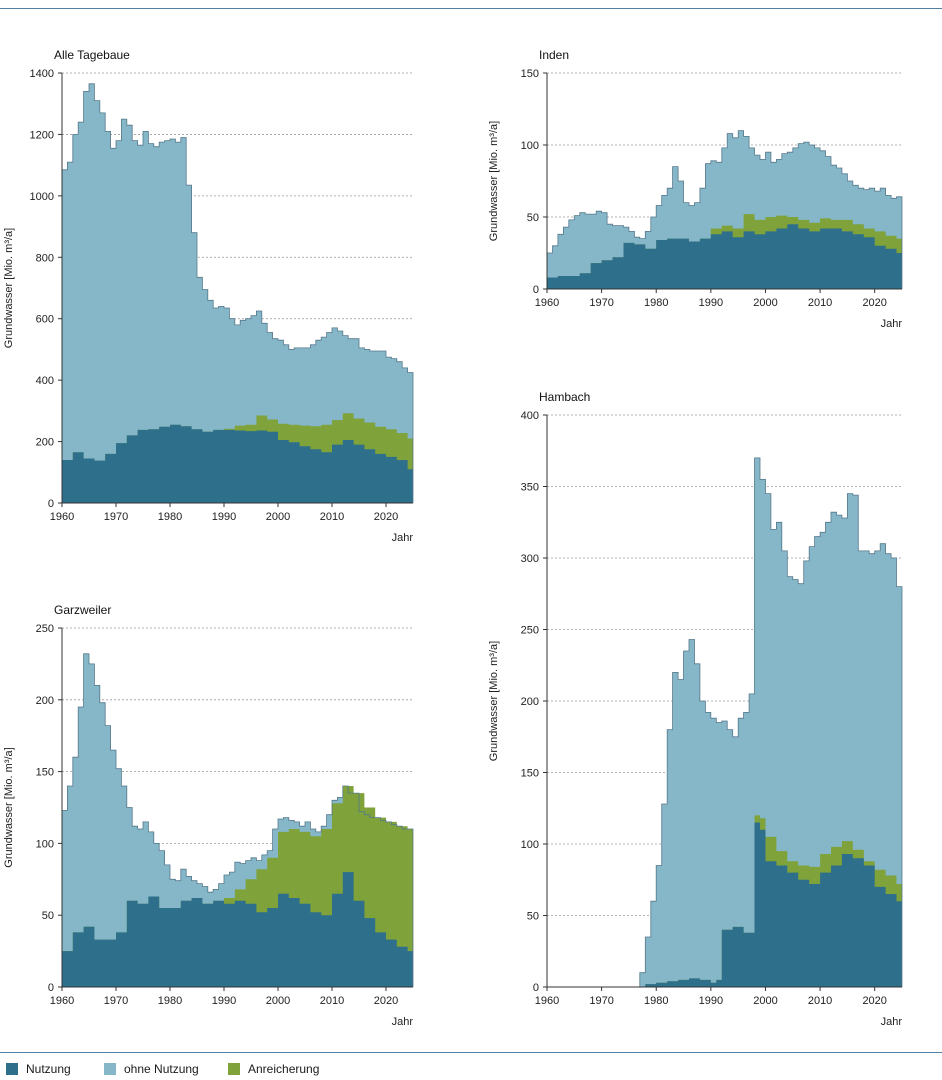 This screenshot has width=942, height=1080. I want to click on y-tick-label-1200: 1200, so click(42, 135).